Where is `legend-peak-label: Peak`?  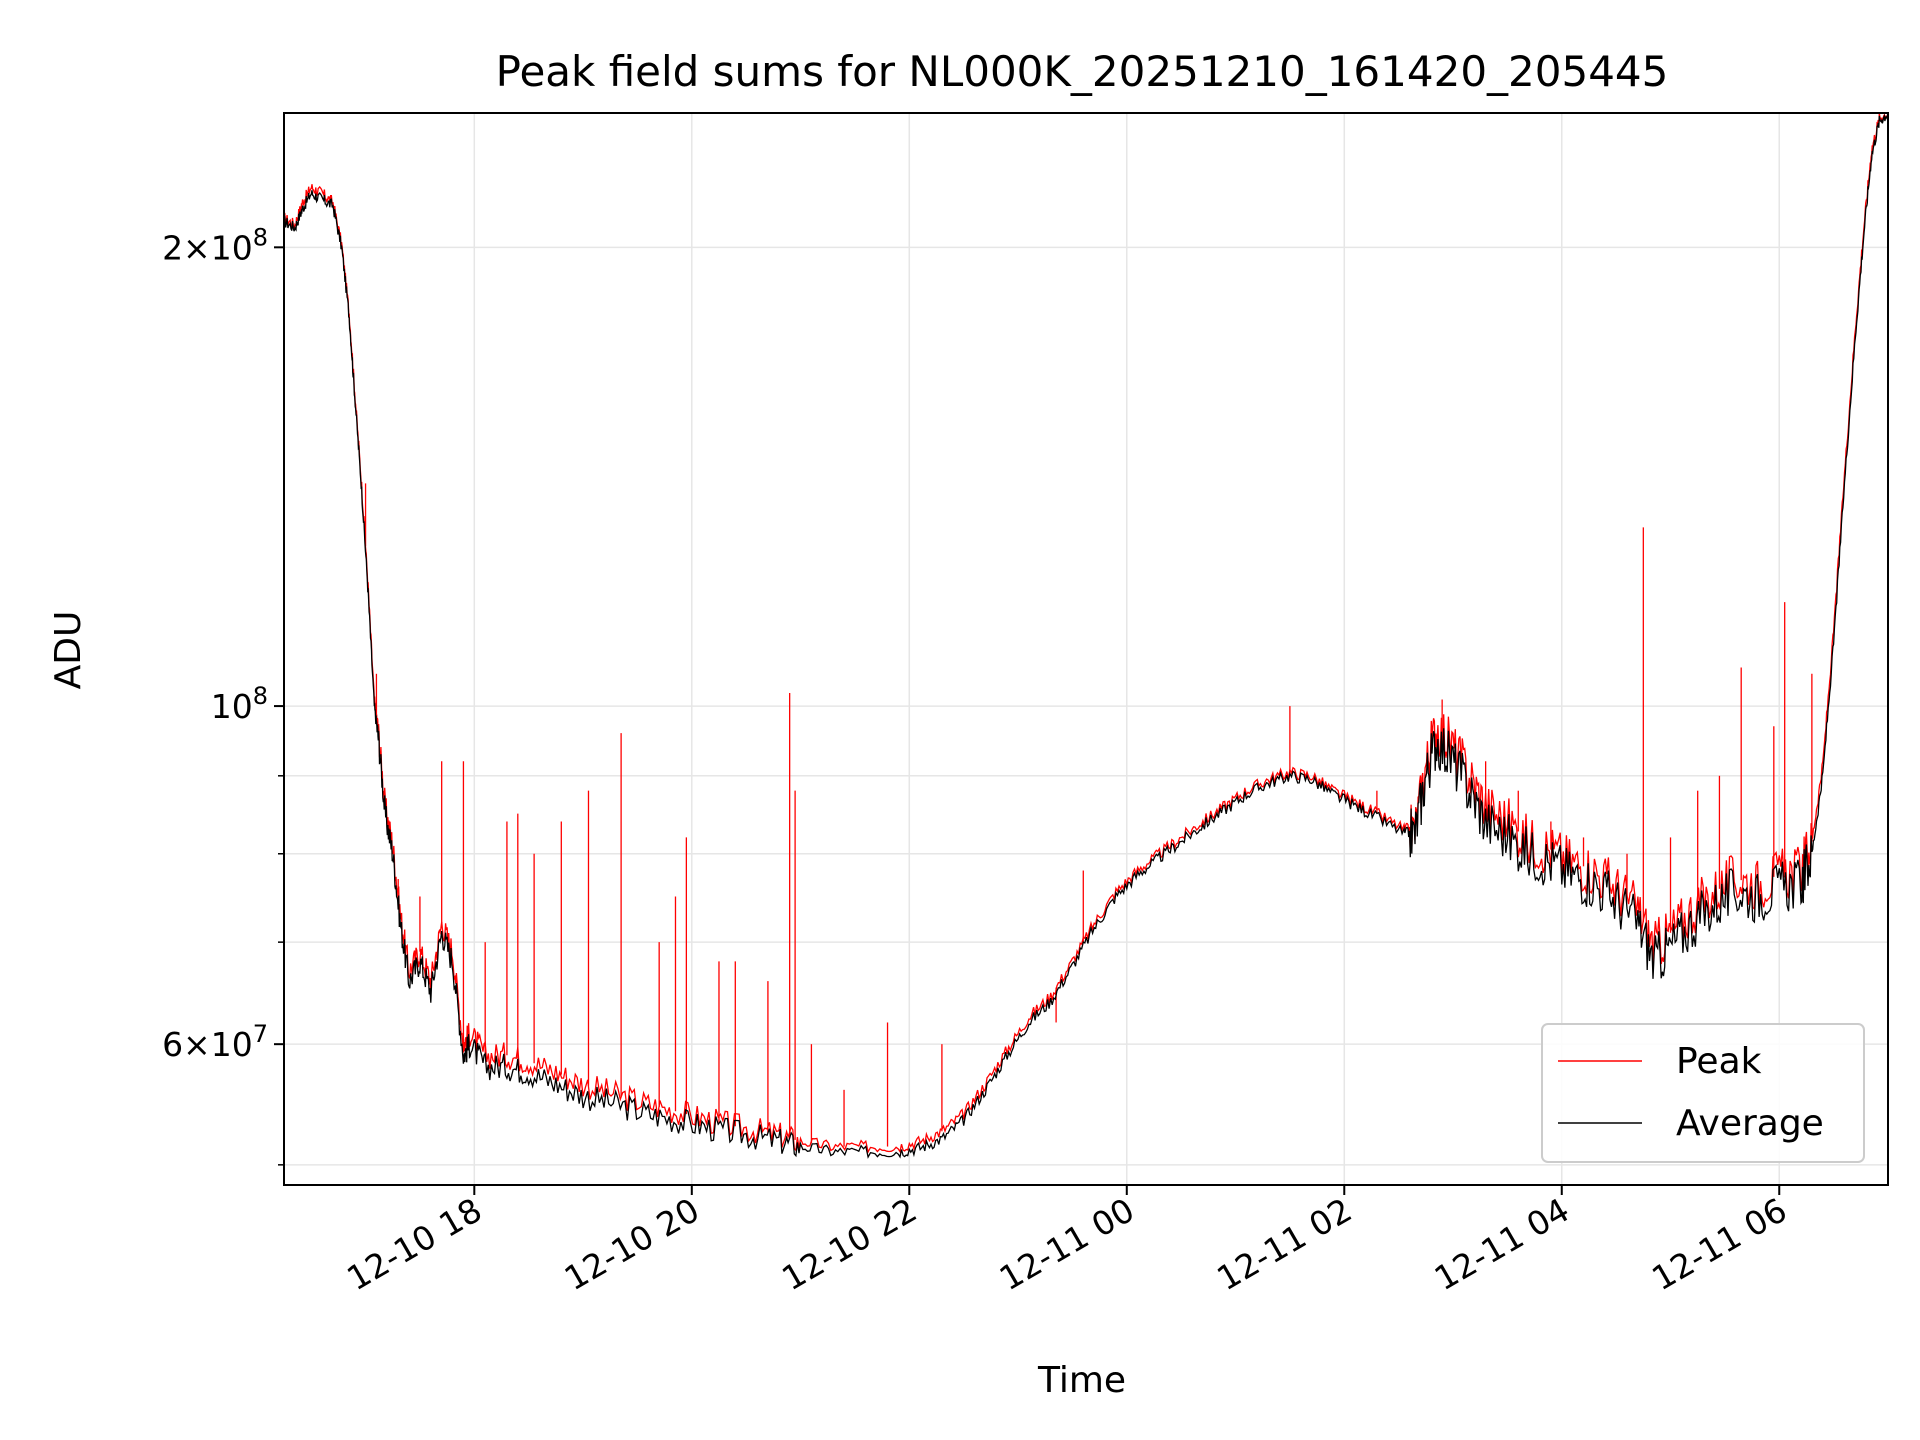
legend-peak-label: Peak is located at coordinates (1719, 1061).